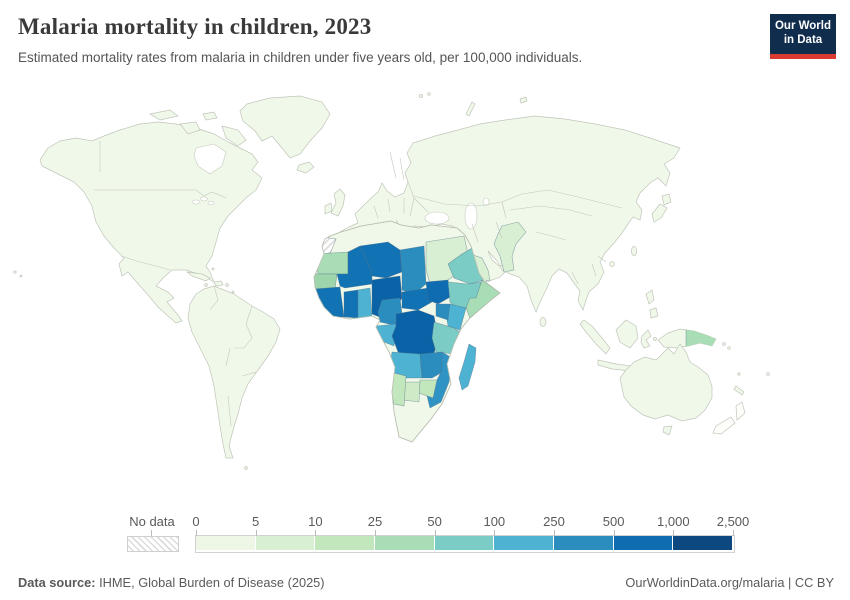 This screenshot has width=850, height=600. Describe the element at coordinates (802, 26) in the screenshot. I see `owid-logo-line1: Our World` at that location.